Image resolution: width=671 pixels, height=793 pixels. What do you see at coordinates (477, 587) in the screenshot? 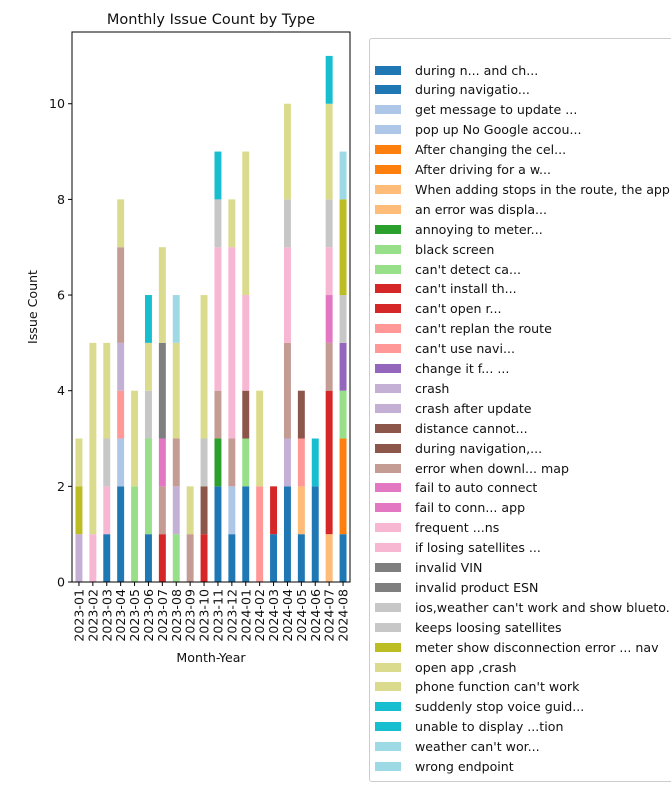
I see `legend-label: invalid product ESN` at bounding box center [477, 587].